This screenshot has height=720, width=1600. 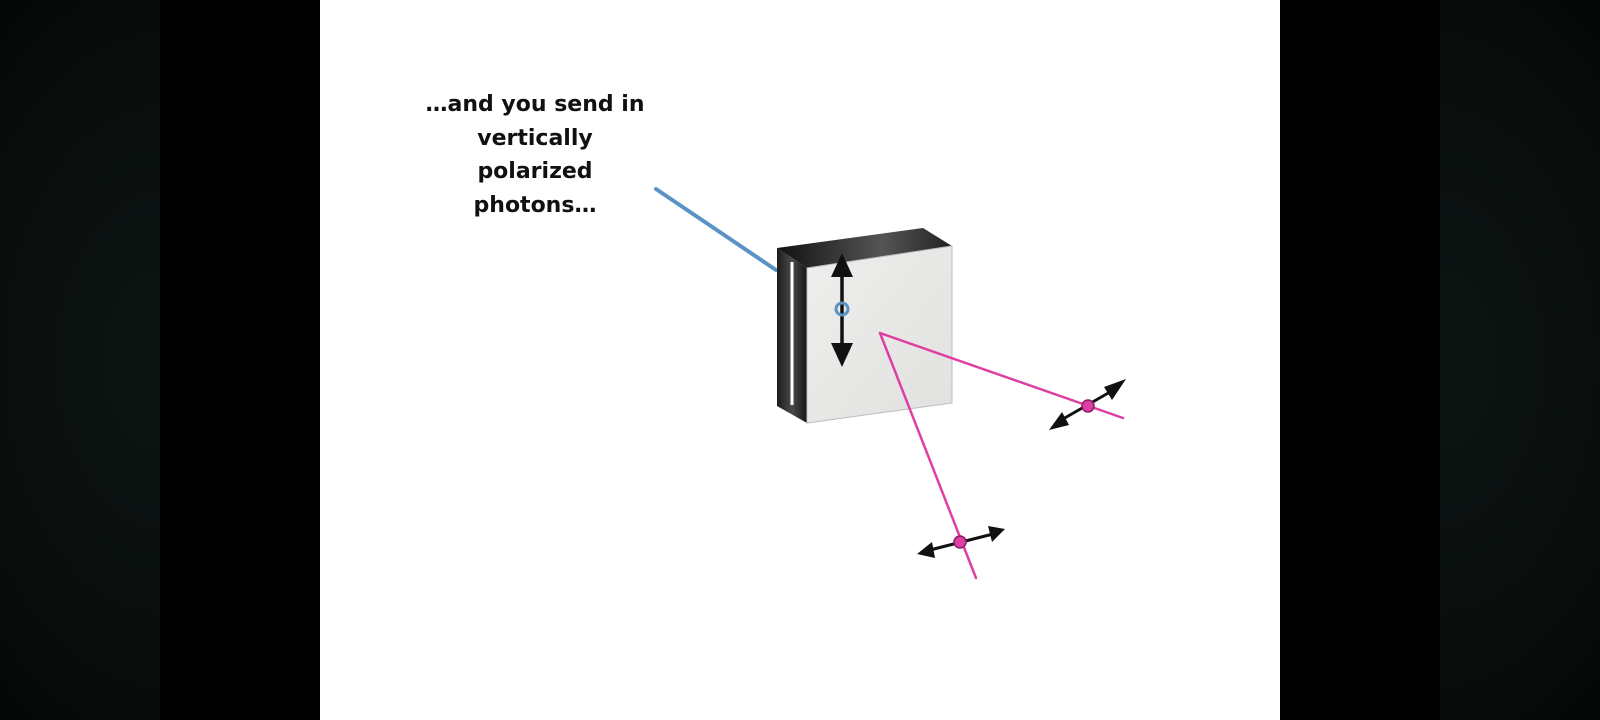 What do you see at coordinates (865, 326) in the screenshot?
I see `crystal-block` at bounding box center [865, 326].